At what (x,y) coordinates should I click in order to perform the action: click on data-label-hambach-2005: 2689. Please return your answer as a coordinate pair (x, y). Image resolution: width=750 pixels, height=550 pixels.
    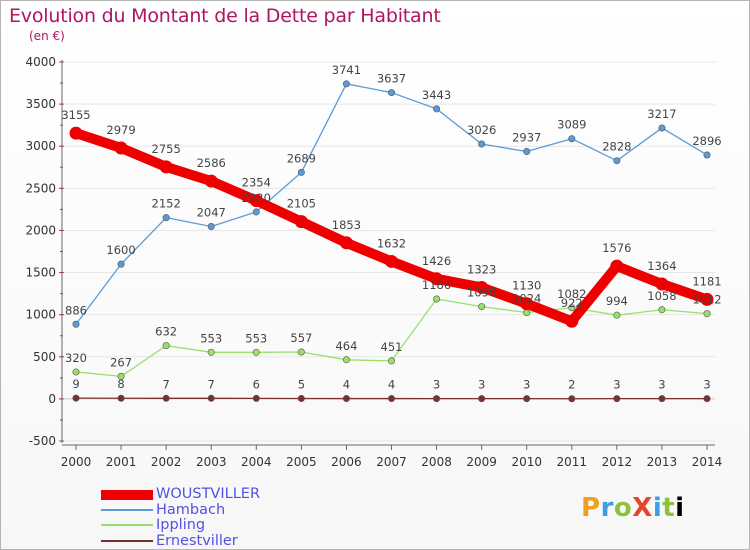
    Looking at the image, I should click on (301, 158).